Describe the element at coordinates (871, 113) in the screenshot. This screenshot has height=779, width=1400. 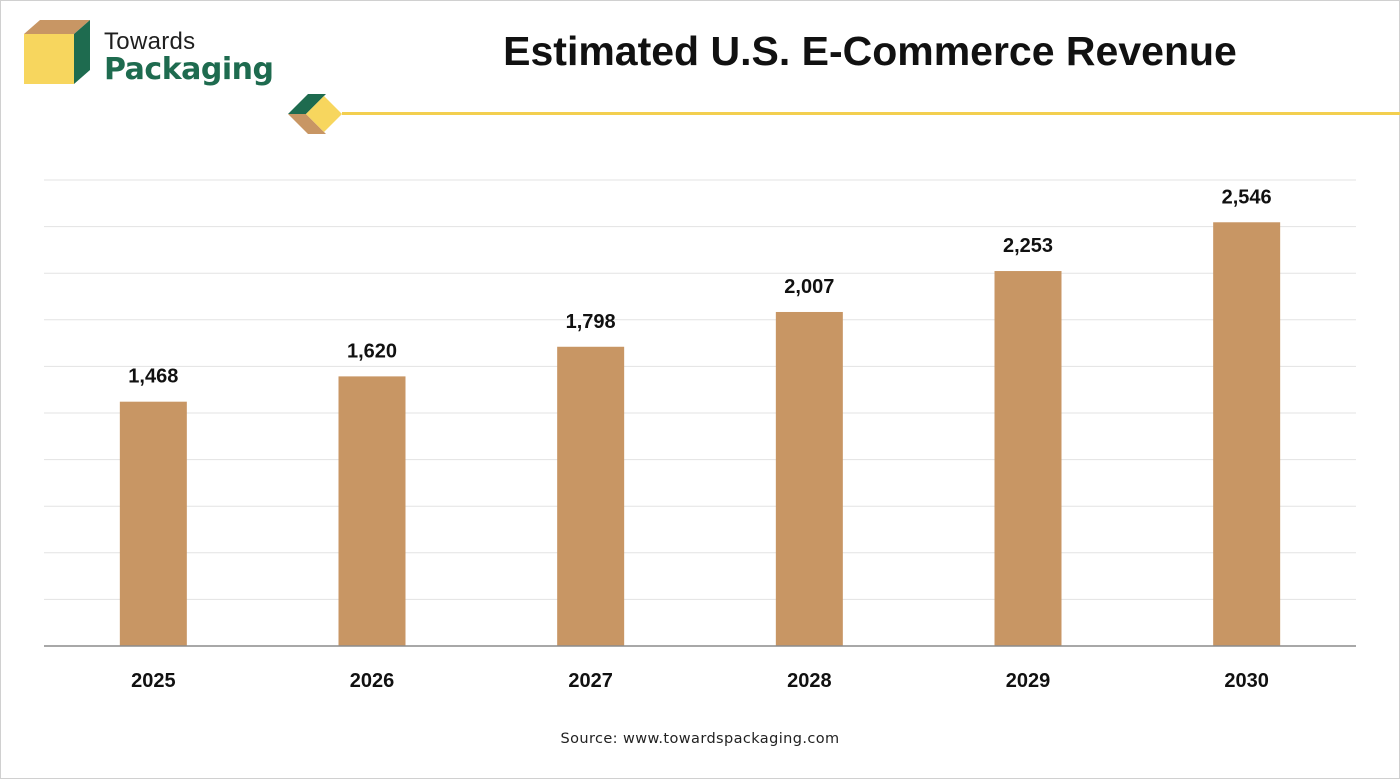
I see `title-underline` at that location.